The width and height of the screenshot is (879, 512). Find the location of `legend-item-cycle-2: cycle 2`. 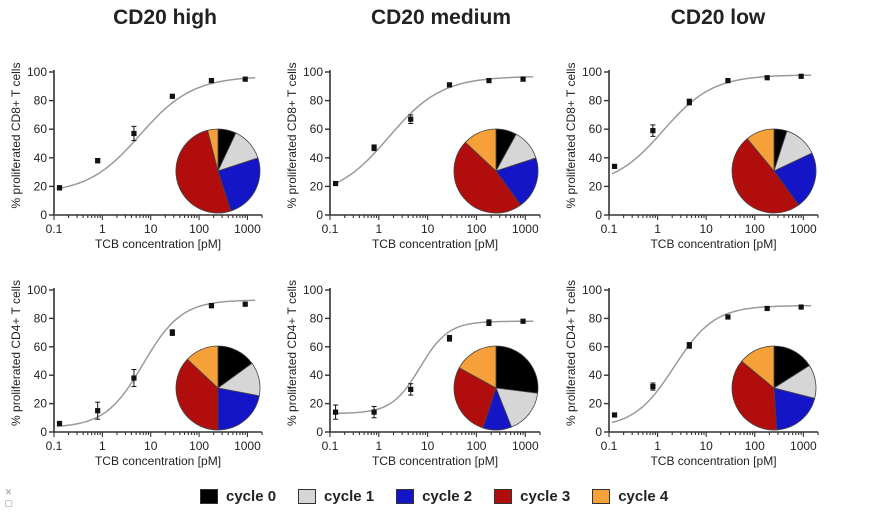

legend-item-cycle-2: cycle 2 is located at coordinates (434, 496).